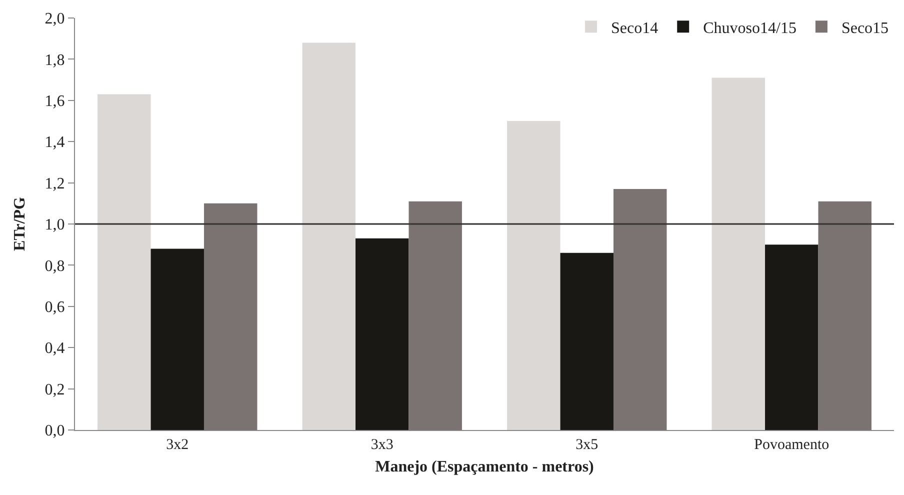 Image resolution: width=904 pixels, height=495 pixels. Describe the element at coordinates (54, 143) in the screenshot. I see `y-tick-label: 1,4` at that location.